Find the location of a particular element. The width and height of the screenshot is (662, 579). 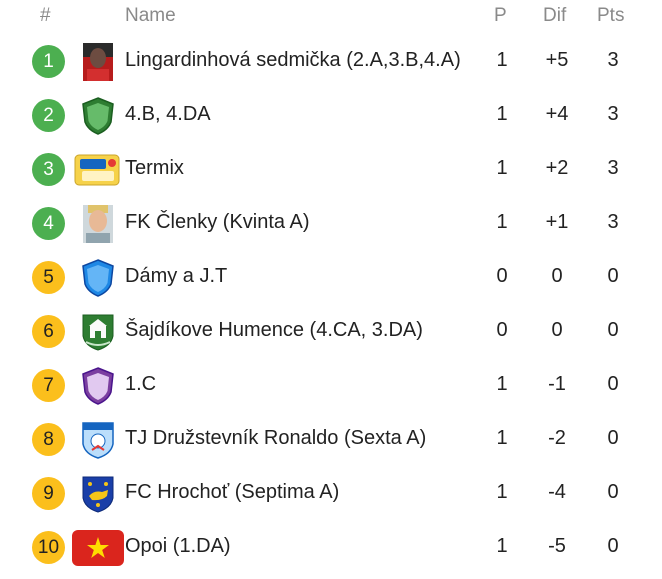

blue-shield-icon is located at coordinates (98, 278).